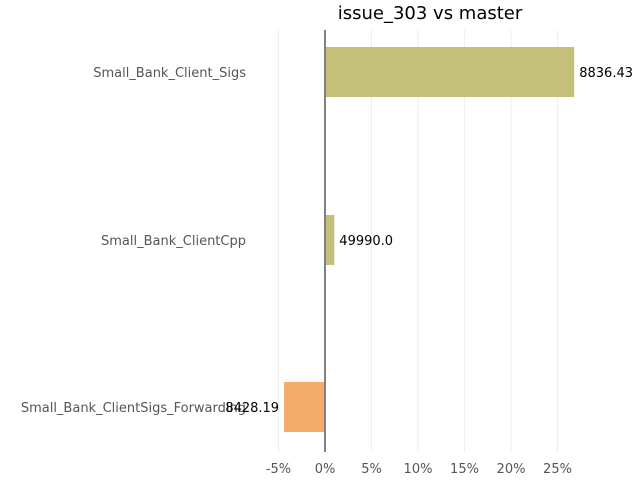 The image size is (640, 480). Describe the element at coordinates (325, 469) in the screenshot. I see `x-tick-label: 0%` at that location.